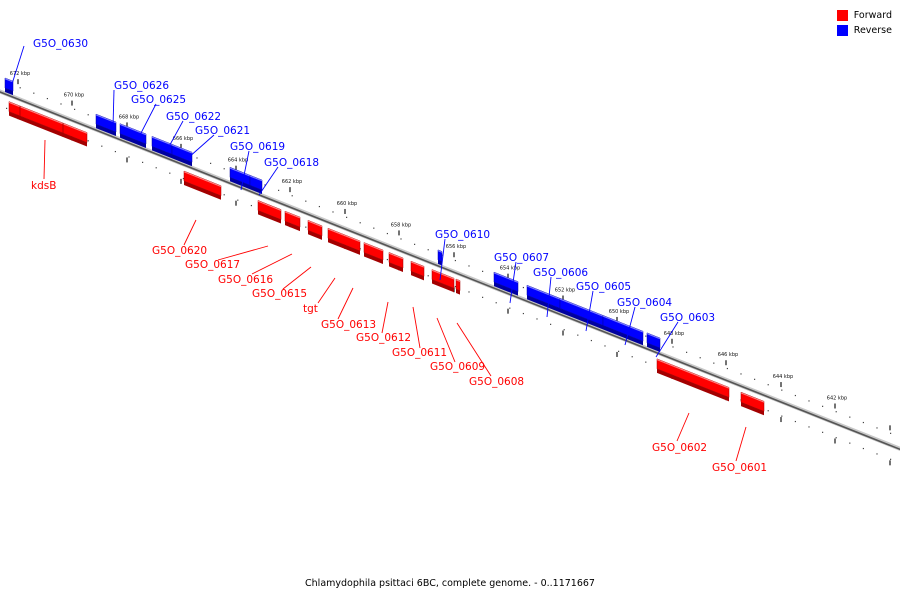  What do you see at coordinates (60, 44) in the screenshot?
I see `gene-label: G5O_0630` at bounding box center [60, 44].